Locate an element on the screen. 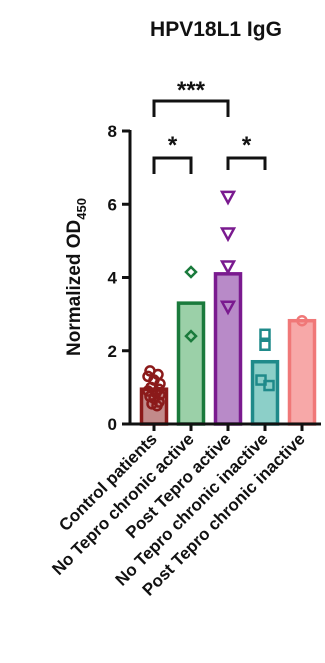  y-tick-label: 6 is located at coordinates (112, 204).